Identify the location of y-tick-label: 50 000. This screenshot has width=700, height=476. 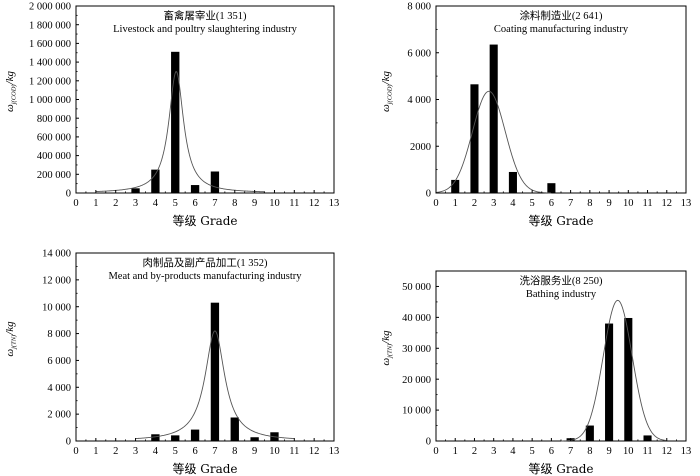
(416, 287).